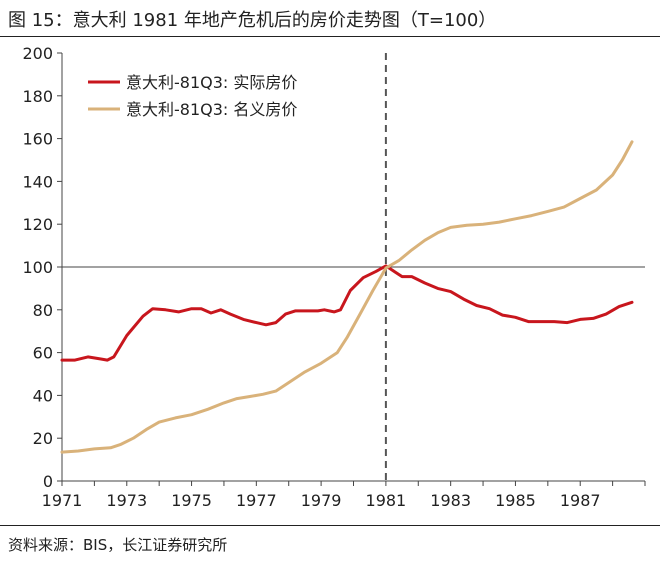 Image resolution: width=660 pixels, height=565 pixels. What do you see at coordinates (256, 500) in the screenshot?
I see `x-tick-label: 1977` at bounding box center [256, 500].